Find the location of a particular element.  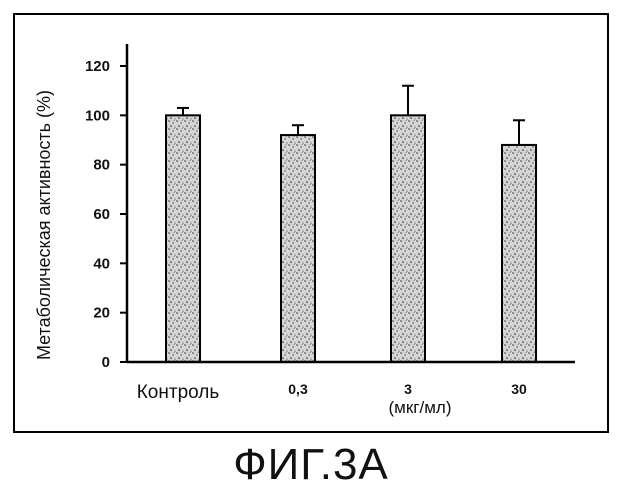

y-ticks: 0 20 40 60 80 100 120 is located at coordinates (106, 214).